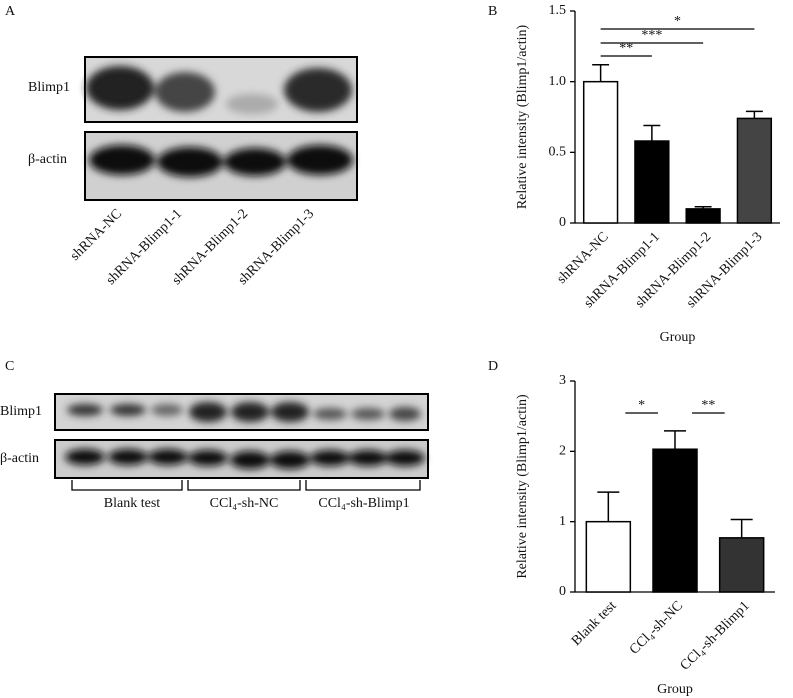  I want to click on y-tick-label: 3, so click(562, 380).